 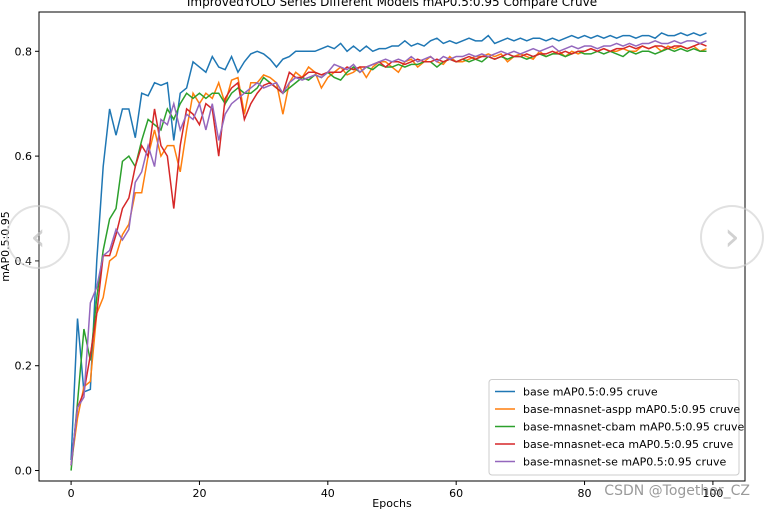 What do you see at coordinates (585, 493) in the screenshot?
I see `x-tick-label-4: 80` at bounding box center [585, 493].